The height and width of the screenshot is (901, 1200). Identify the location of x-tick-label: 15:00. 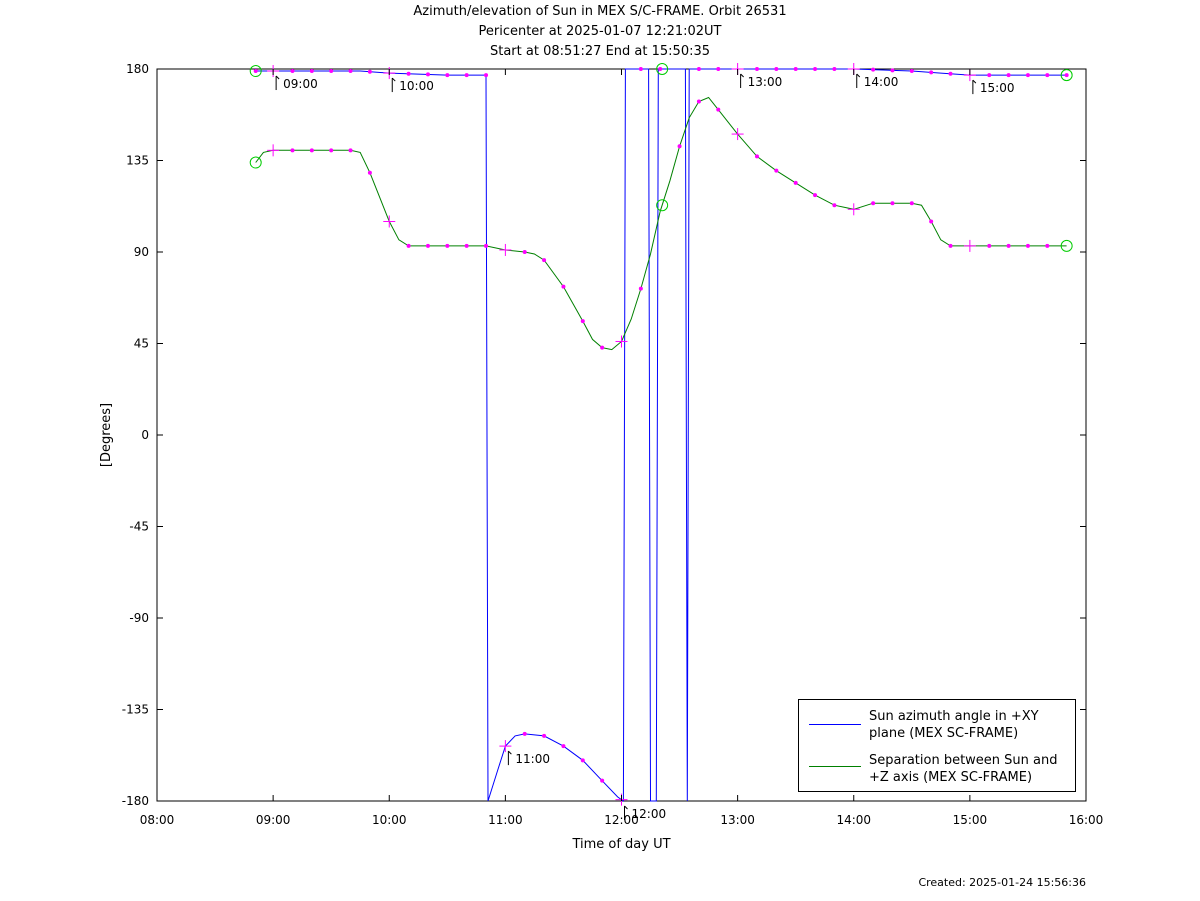
(970, 820).